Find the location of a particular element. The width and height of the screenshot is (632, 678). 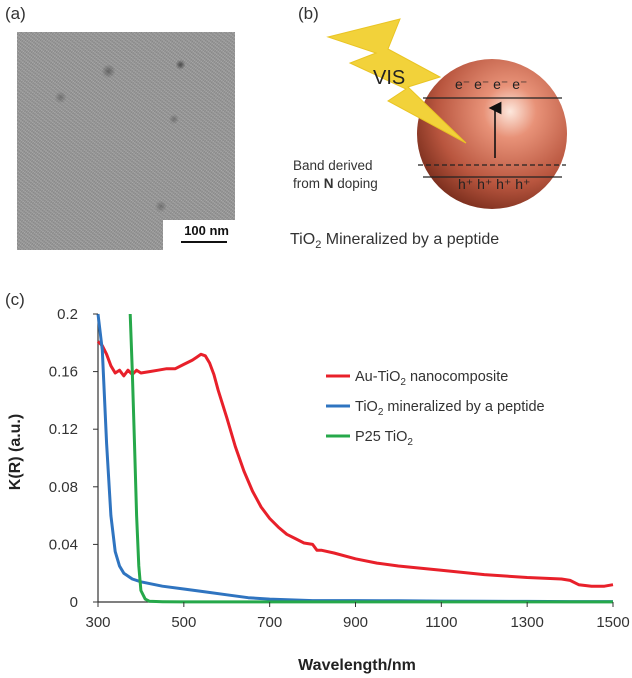

nitrogen-label: N is located at coordinates (328, 183).